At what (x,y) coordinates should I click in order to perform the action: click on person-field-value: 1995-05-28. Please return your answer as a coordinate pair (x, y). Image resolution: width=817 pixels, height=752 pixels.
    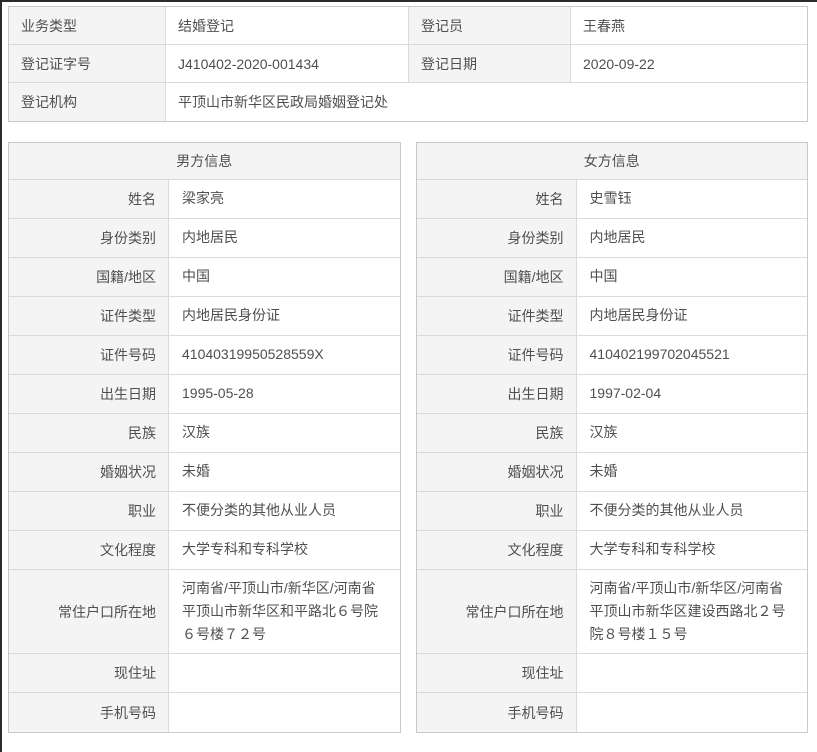
    Looking at the image, I should click on (284, 394).